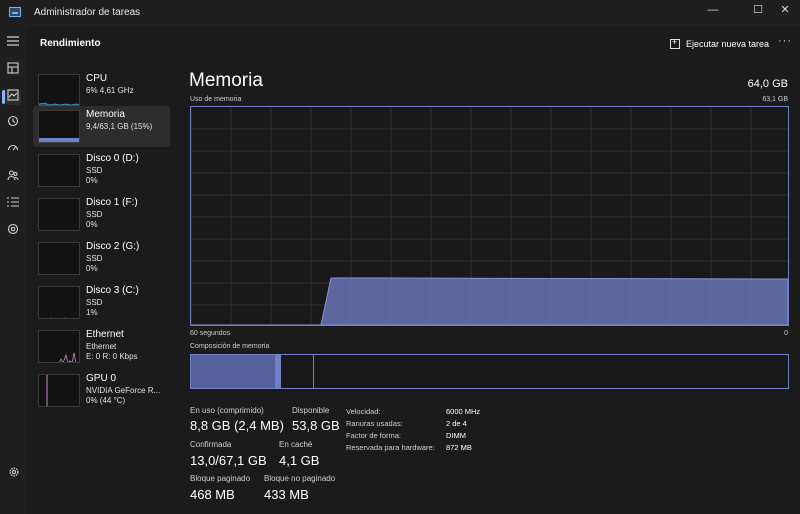 Image resolution: width=800 pixels, height=514 pixels. What do you see at coordinates (374, 423) in the screenshot?
I see `slots-label: Ranuras usadas:` at bounding box center [374, 423].